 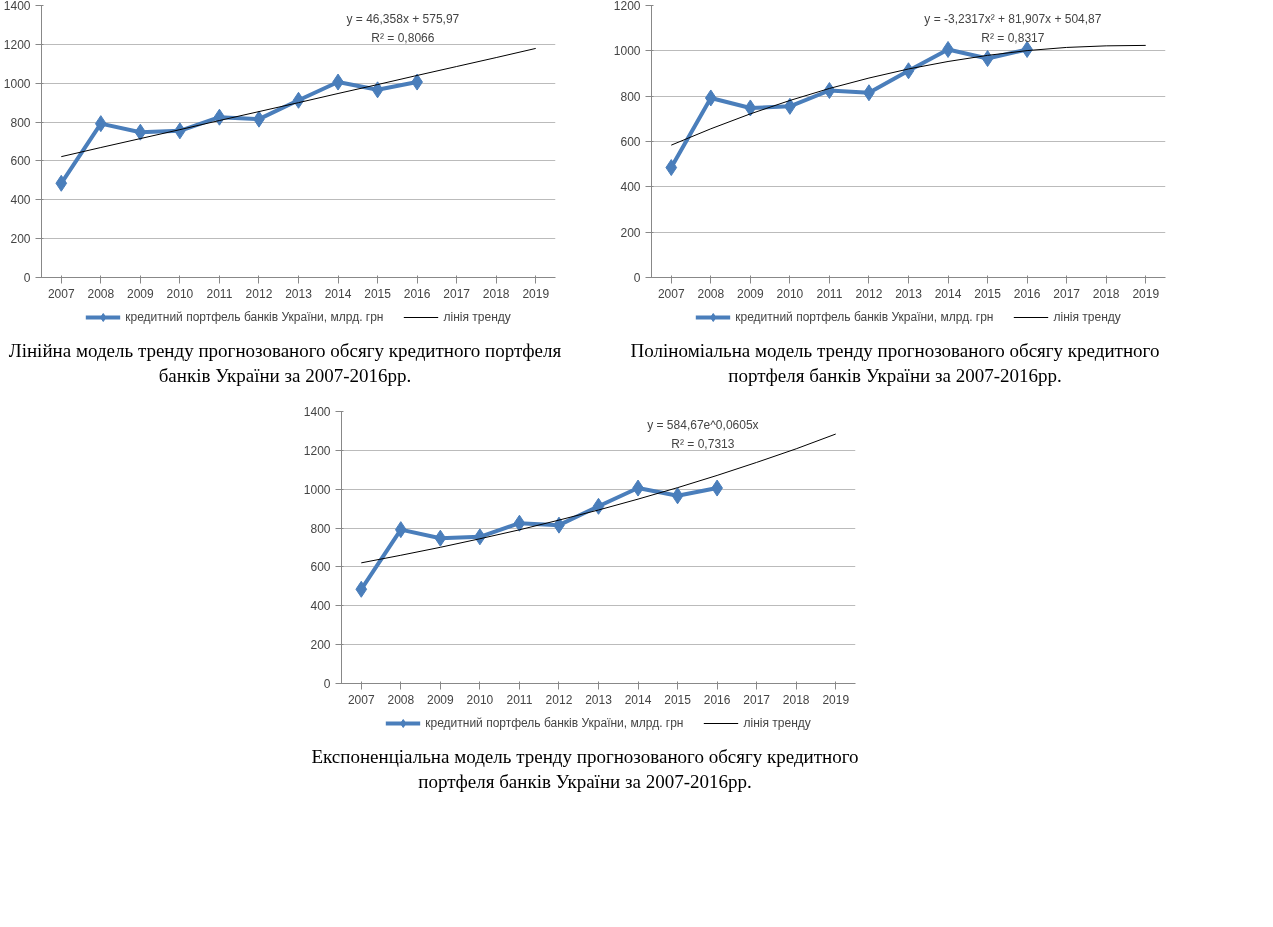 What do you see at coordinates (403, 38) in the screenshot?
I see `annotation: R² = 0,8066` at bounding box center [403, 38].